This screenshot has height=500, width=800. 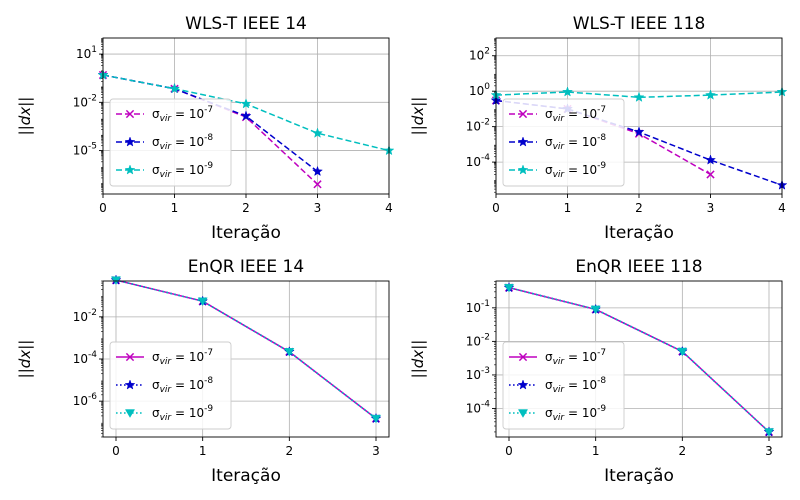 I want to click on y-tick-label: 10⁻³, so click(x=478, y=374).